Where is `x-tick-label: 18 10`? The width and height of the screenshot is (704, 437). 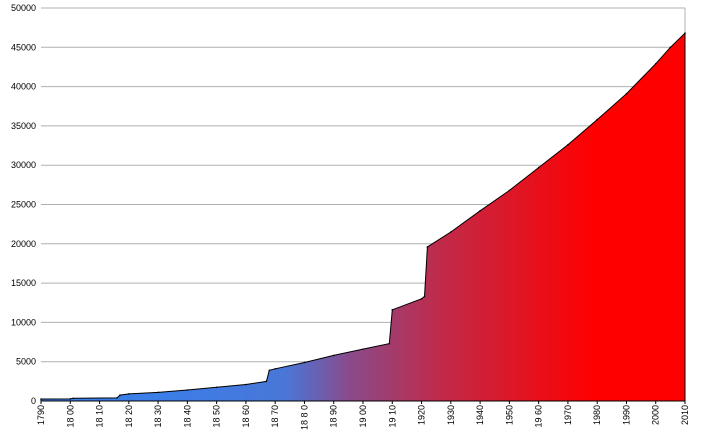
x-tick-label: 18 10 is located at coordinates (100, 416).